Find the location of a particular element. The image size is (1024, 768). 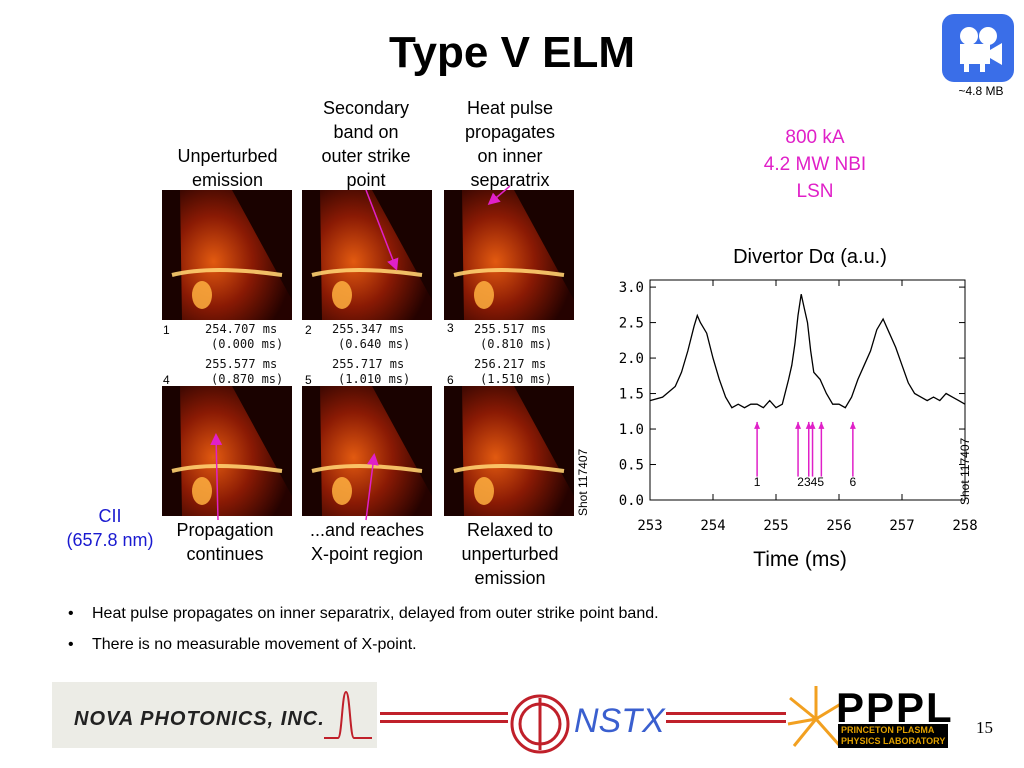

caption-secondary-band: Secondary band on outer strike point is located at coordinates (366, 144).